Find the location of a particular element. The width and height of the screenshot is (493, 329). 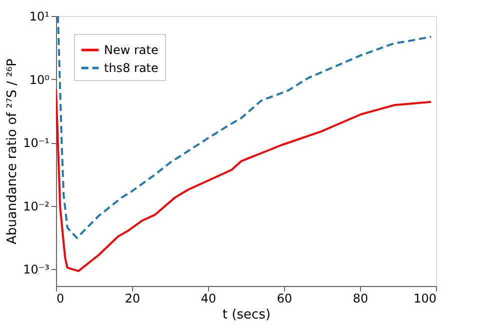

y-tick-label: 10⁻³ is located at coordinates (36, 269).